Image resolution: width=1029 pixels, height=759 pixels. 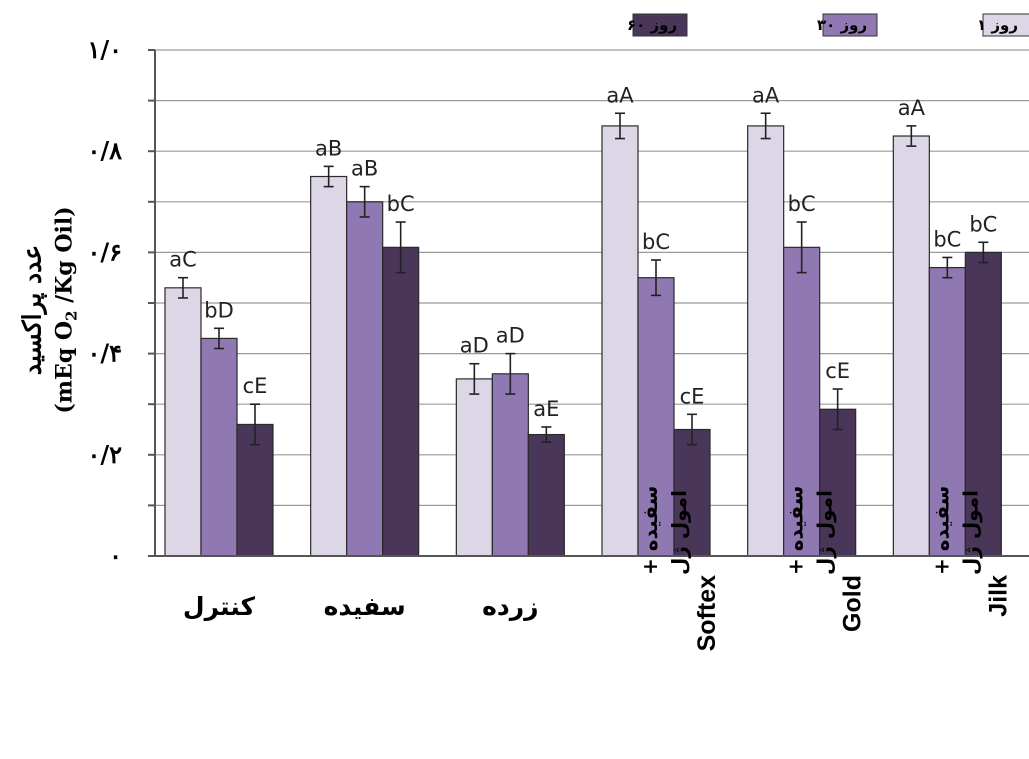 What do you see at coordinates (546, 409) in the screenshot?
I see `significance-letter: aE` at bounding box center [546, 409].